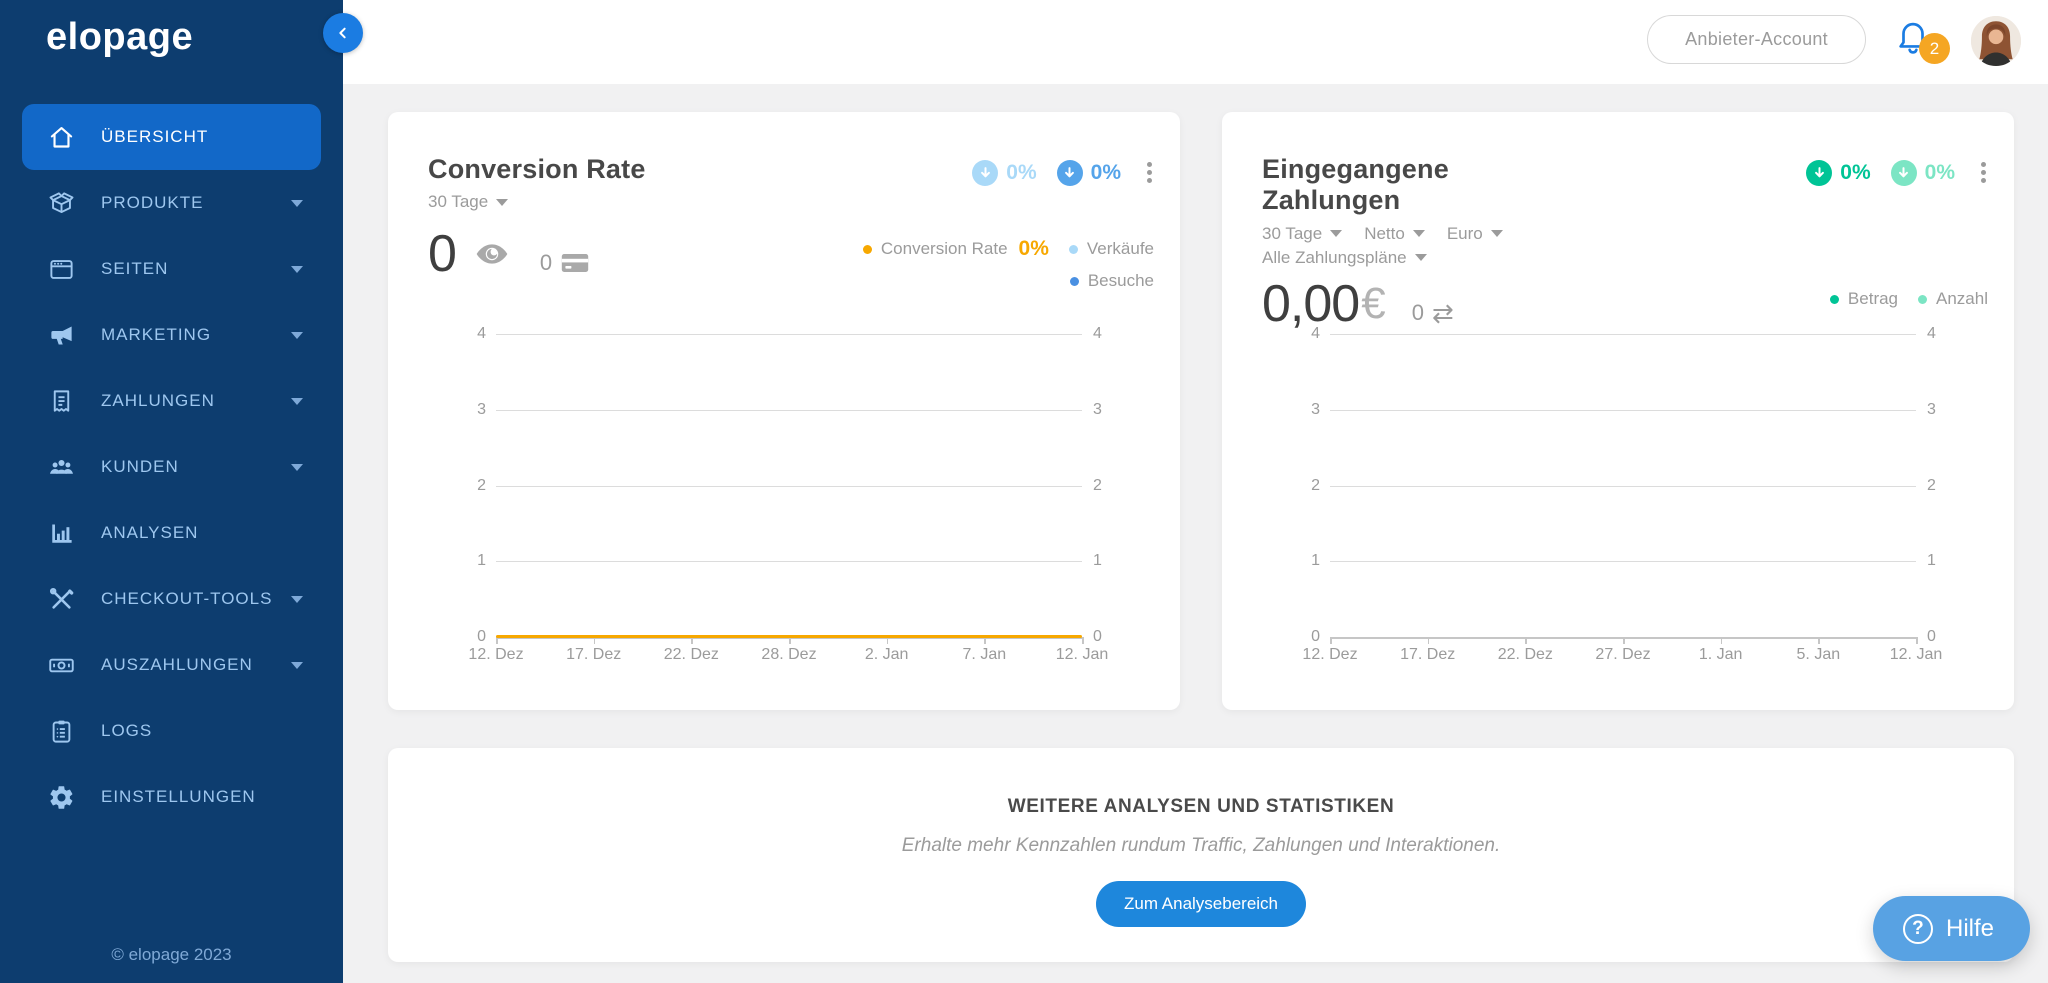  Describe the element at coordinates (1373, 303) in the screenshot. I see `currency-symbol: €` at that location.